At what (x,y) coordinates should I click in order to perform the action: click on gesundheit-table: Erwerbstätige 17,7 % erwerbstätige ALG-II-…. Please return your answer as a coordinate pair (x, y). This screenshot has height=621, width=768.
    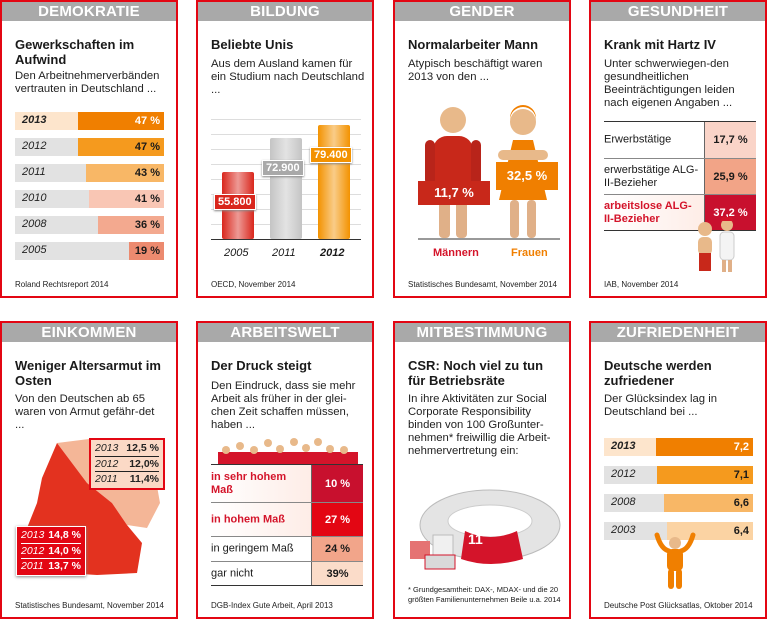
    Looking at the image, I should click on (680, 176).